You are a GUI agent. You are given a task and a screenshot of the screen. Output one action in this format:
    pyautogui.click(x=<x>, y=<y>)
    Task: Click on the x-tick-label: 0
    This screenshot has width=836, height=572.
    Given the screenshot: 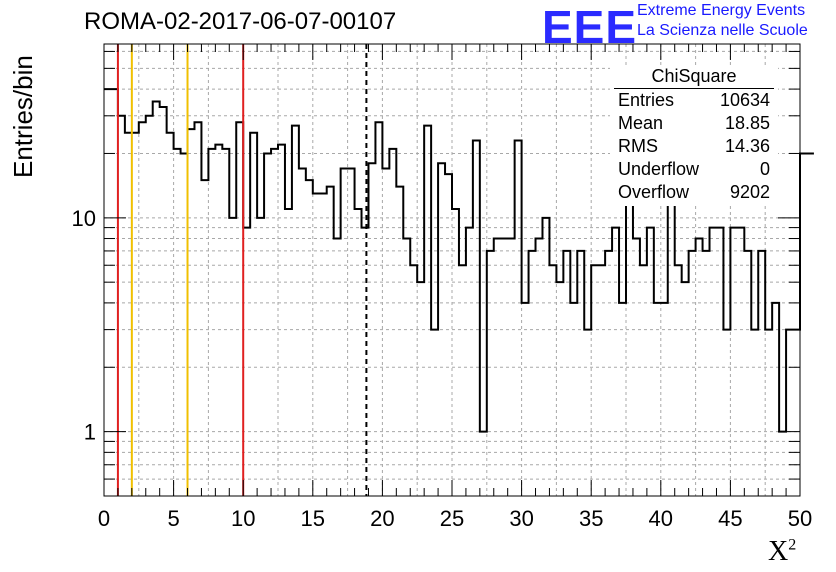 What is the action you would take?
    pyautogui.click(x=104, y=518)
    